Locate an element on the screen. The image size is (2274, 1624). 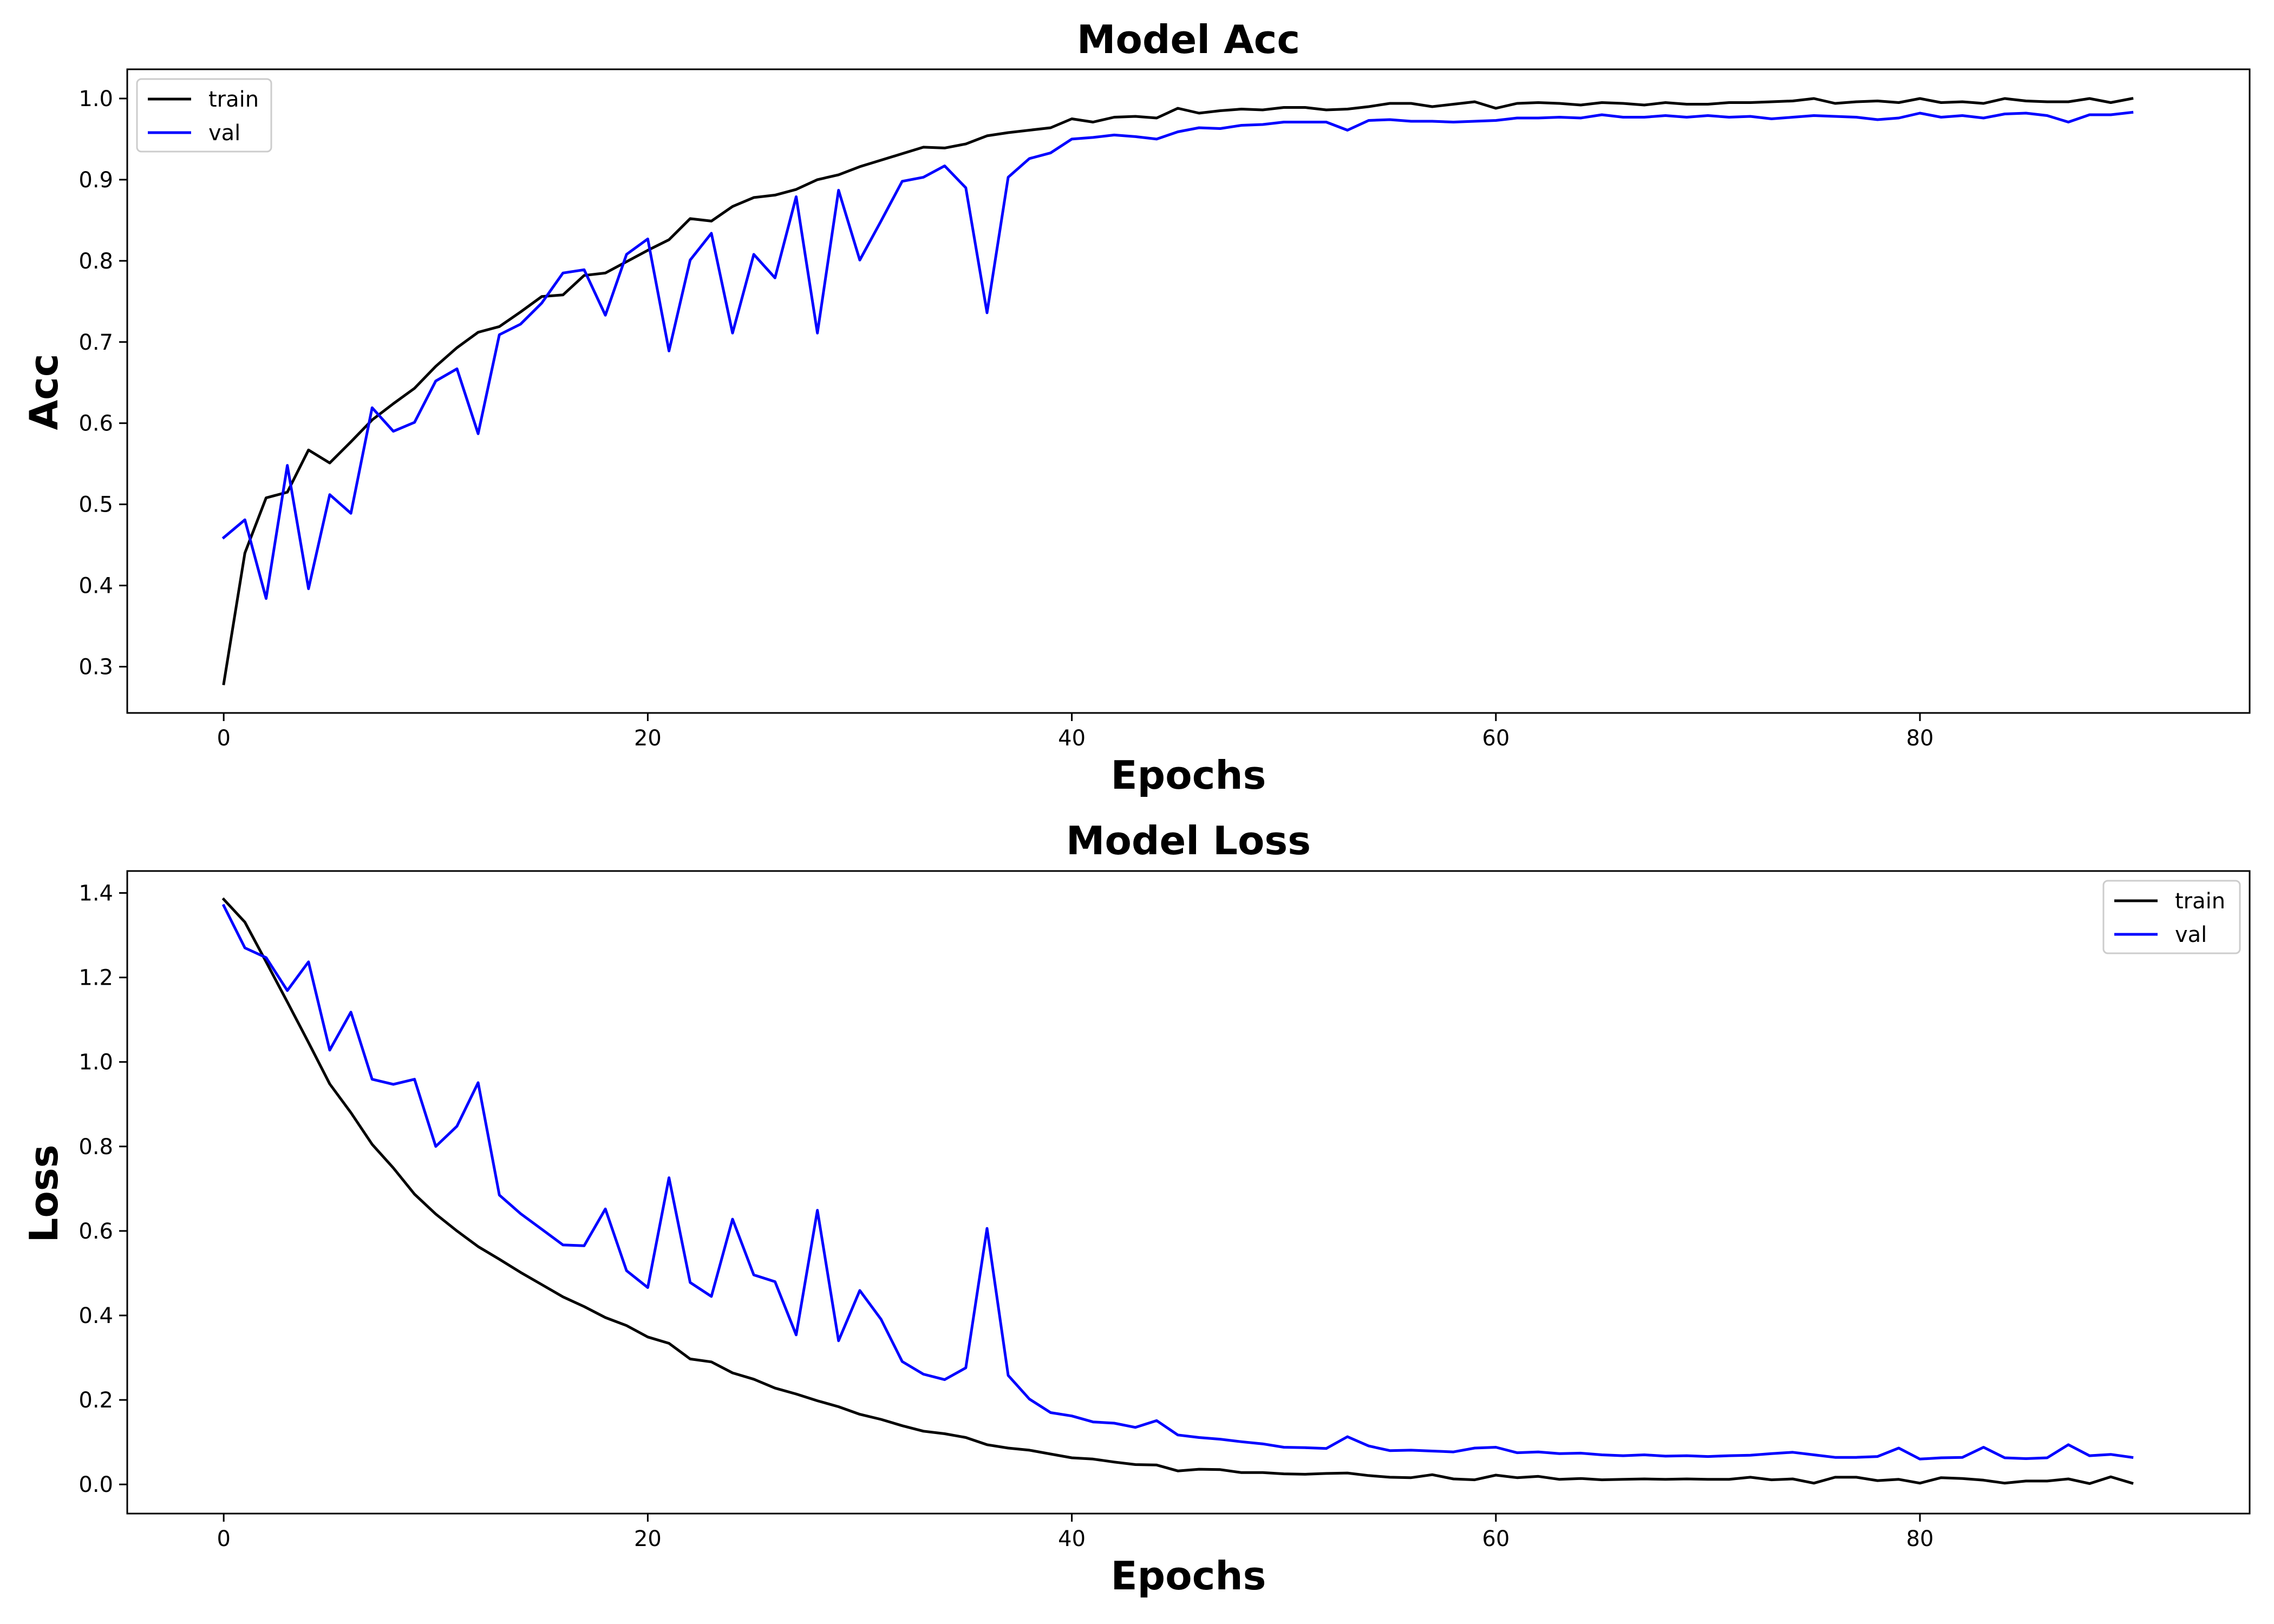
y-tick-label: 1.2 is located at coordinates (96, 979).